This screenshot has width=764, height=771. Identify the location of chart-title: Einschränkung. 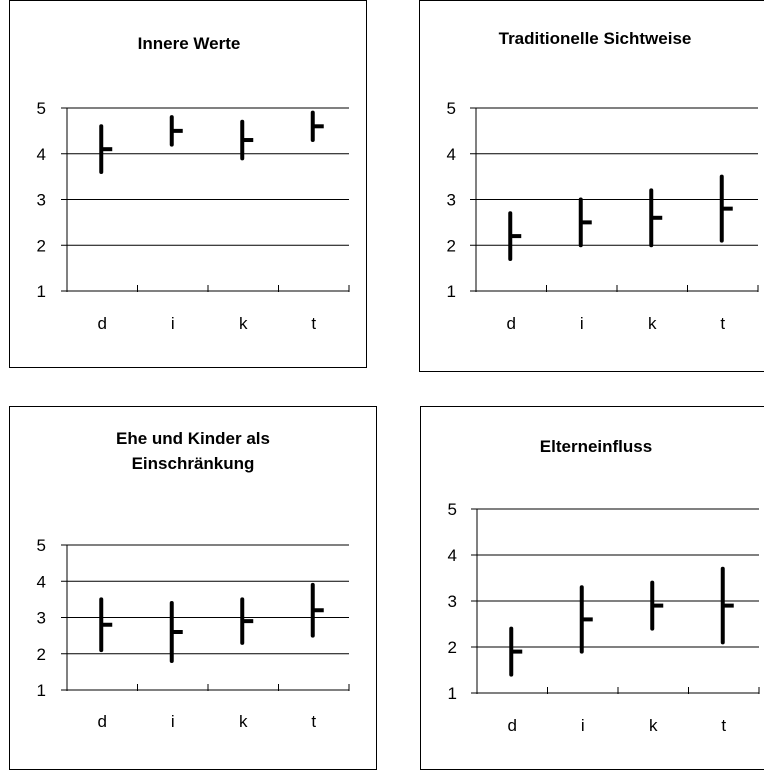
(193, 463).